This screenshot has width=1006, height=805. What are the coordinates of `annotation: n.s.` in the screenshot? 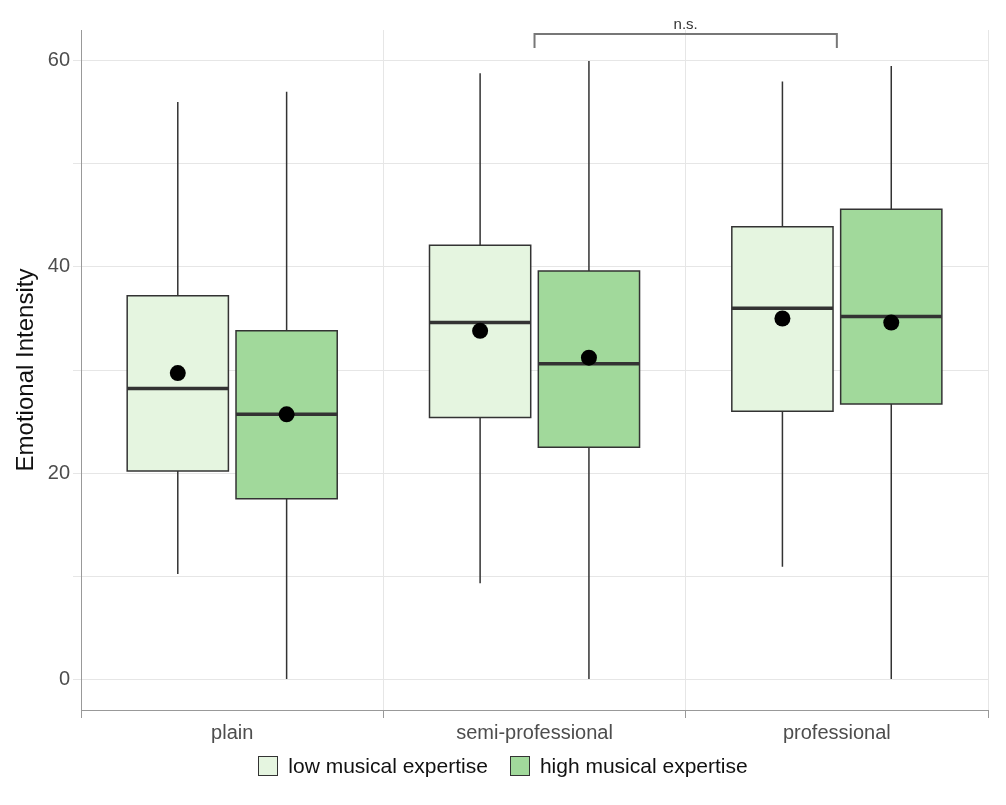 It's located at (685, 23).